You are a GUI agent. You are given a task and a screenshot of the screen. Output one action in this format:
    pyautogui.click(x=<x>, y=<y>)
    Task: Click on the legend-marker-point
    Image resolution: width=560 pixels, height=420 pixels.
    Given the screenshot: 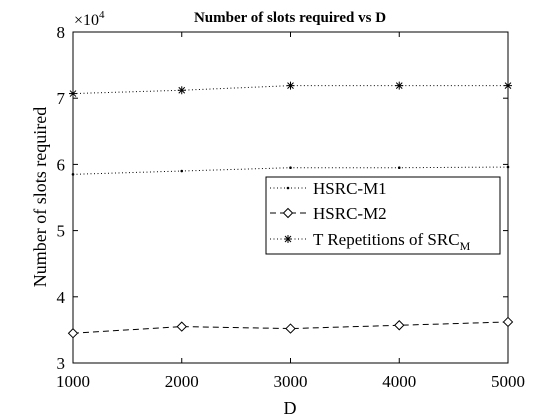 What is the action you would take?
    pyautogui.click(x=288, y=188)
    